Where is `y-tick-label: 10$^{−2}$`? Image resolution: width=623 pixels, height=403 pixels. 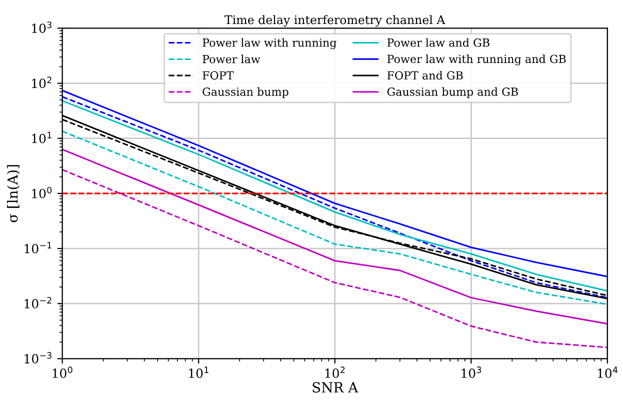
y-tick-label: 10$^{−2}$ is located at coordinates (38, 302).